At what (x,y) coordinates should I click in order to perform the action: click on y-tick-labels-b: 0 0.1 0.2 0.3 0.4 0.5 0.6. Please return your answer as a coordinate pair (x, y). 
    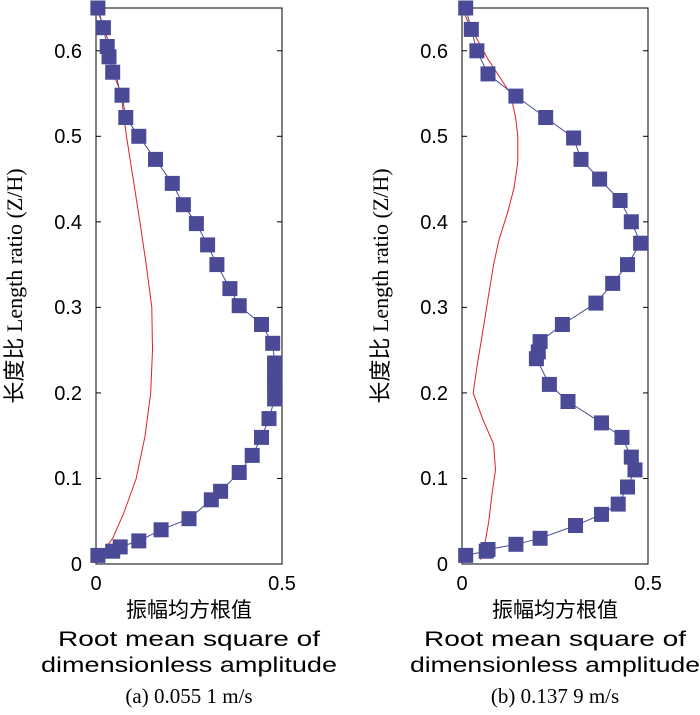
    Looking at the image, I should click on (434, 308).